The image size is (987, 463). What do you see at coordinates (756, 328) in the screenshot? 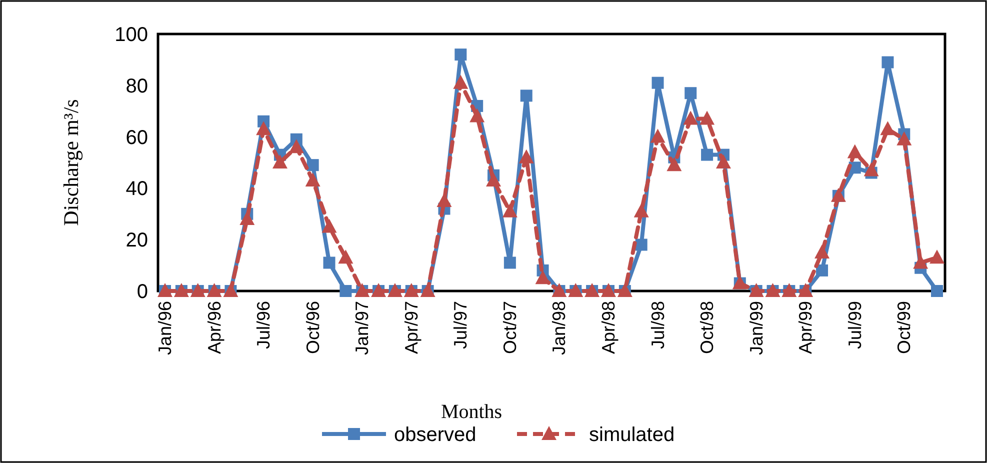
I see `x-tick-label: Jan/99` at bounding box center [756, 328].